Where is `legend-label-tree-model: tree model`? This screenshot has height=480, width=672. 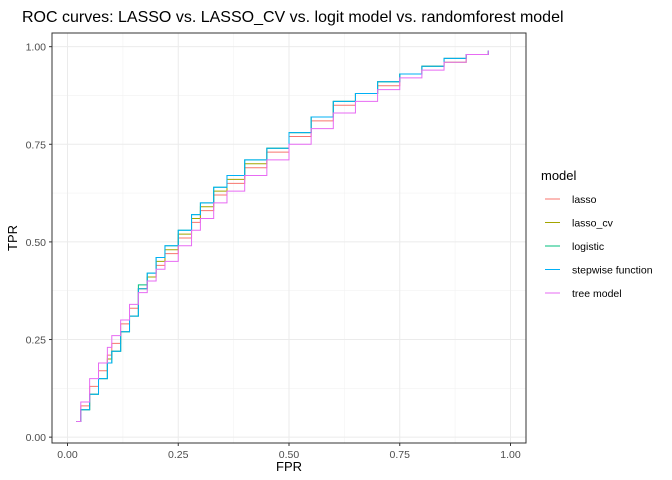
legend-label-tree-model: tree model is located at coordinates (597, 294).